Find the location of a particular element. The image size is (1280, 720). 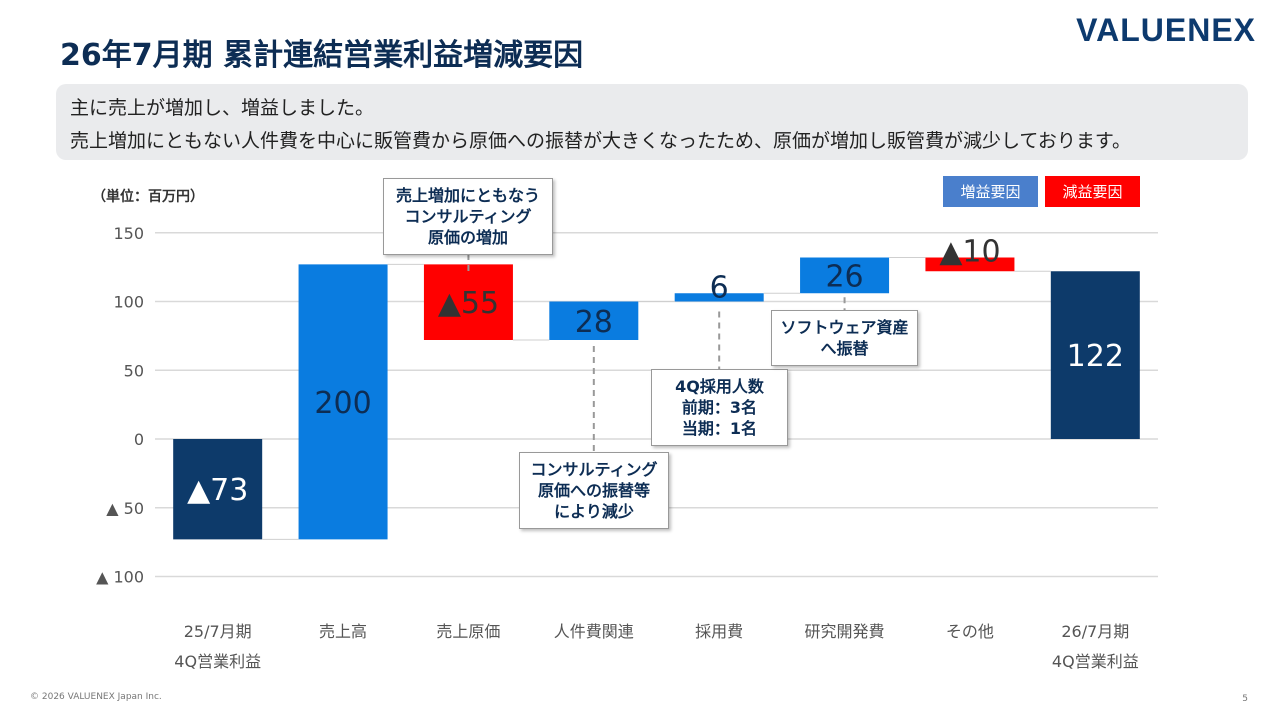

y-tick-label: ▲ 50 is located at coordinates (125, 508).